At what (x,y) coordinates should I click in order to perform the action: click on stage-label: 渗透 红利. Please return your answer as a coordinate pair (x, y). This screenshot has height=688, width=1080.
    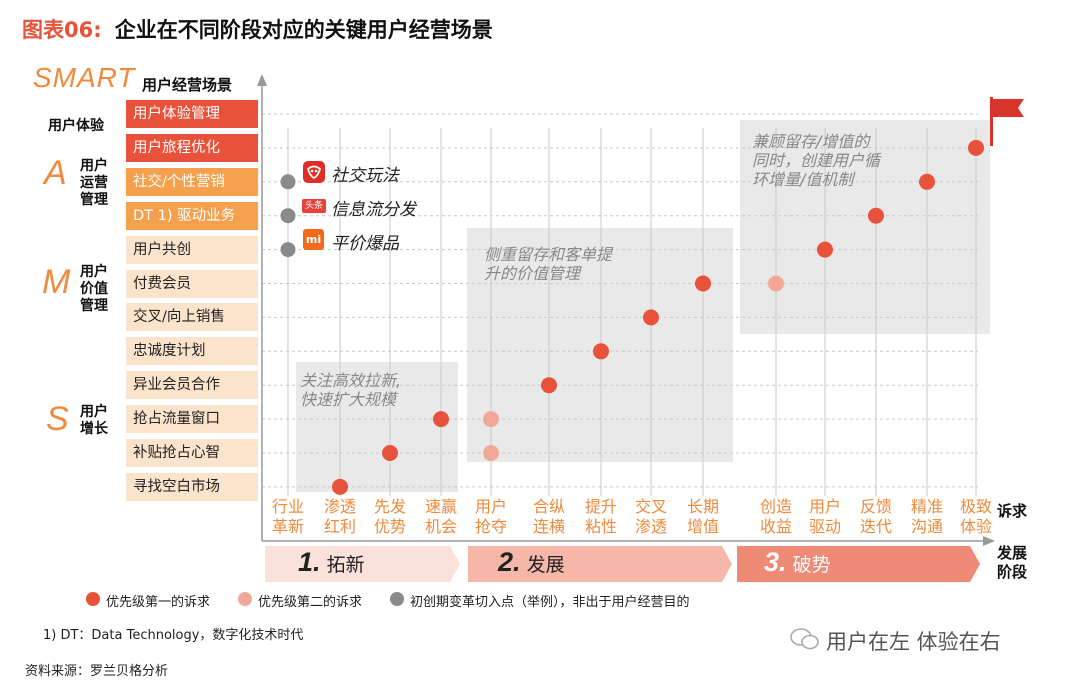
    Looking at the image, I should click on (339, 516).